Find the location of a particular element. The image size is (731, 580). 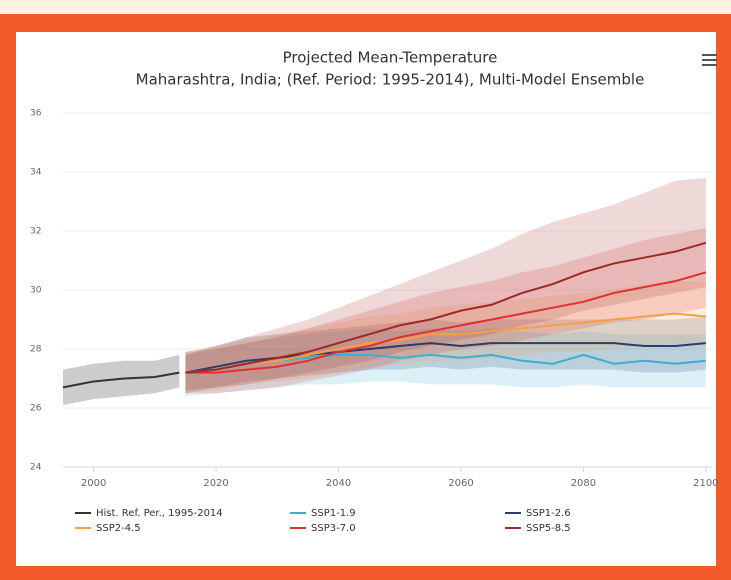

x-tick-label: 2060 is located at coordinates (460, 483).